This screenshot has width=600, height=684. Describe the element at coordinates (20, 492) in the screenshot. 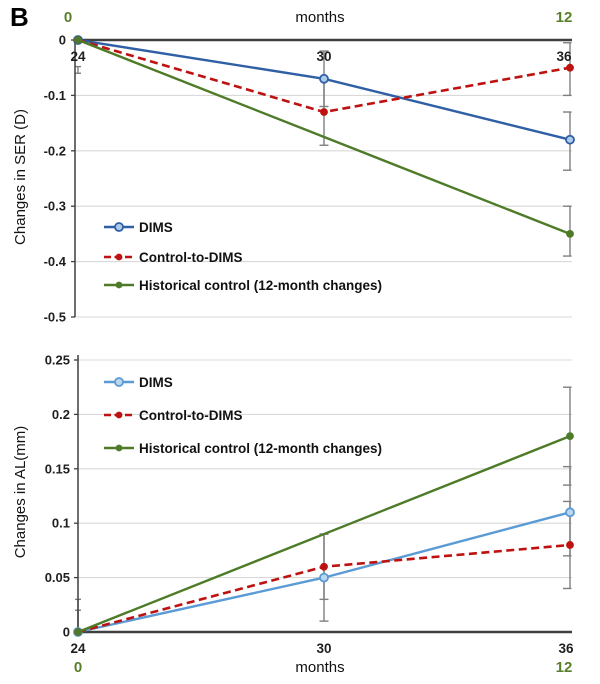

I see `al-y-axis-title: Changes in AL(mm)` at that location.